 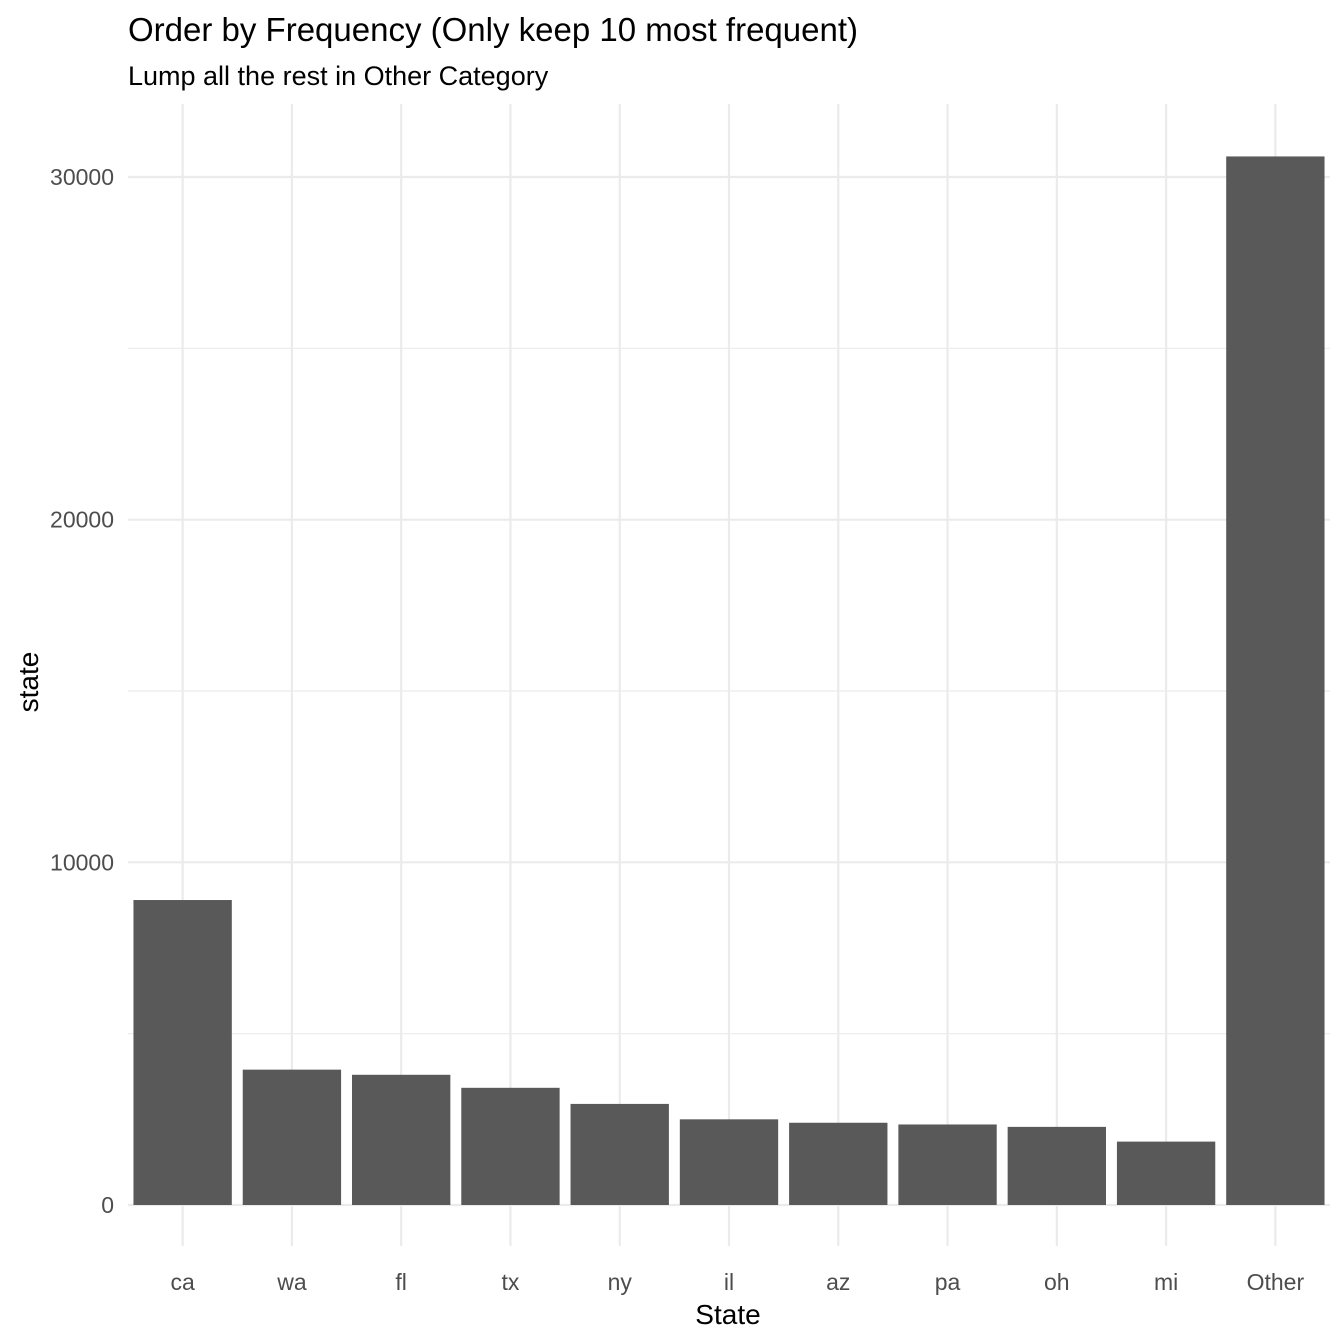 I want to click on x-tick-label: Other, so click(x=1276, y=1282).